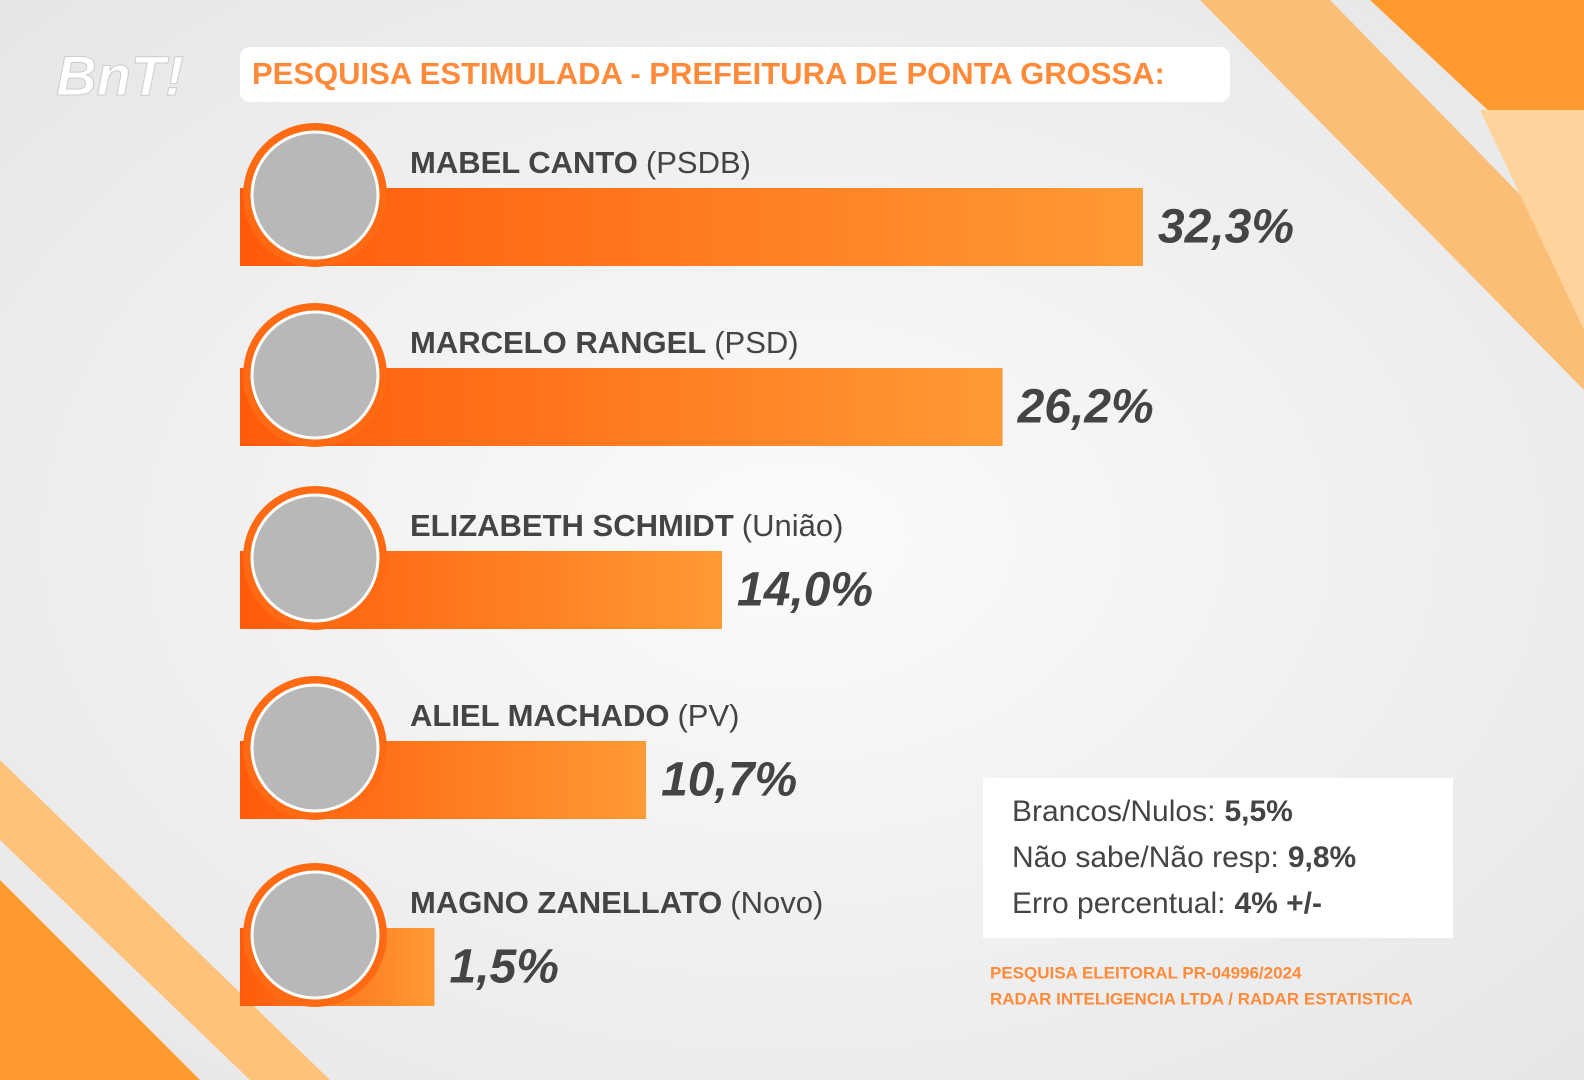 This screenshot has width=1584, height=1080. I want to click on note: Brancos/Nulos: 5,5%, so click(1152, 811).